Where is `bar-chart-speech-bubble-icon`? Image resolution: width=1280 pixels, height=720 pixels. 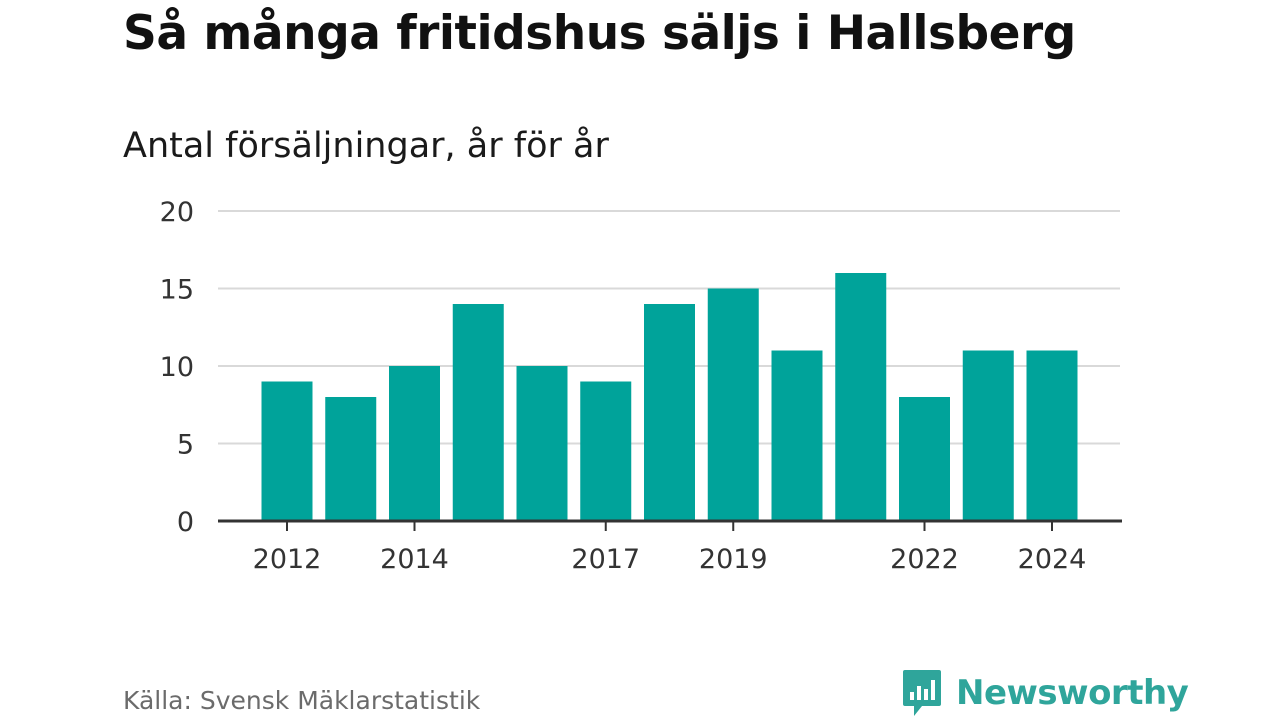
bar-chart-speech-bubble-icon is located at coordinates (922, 693).